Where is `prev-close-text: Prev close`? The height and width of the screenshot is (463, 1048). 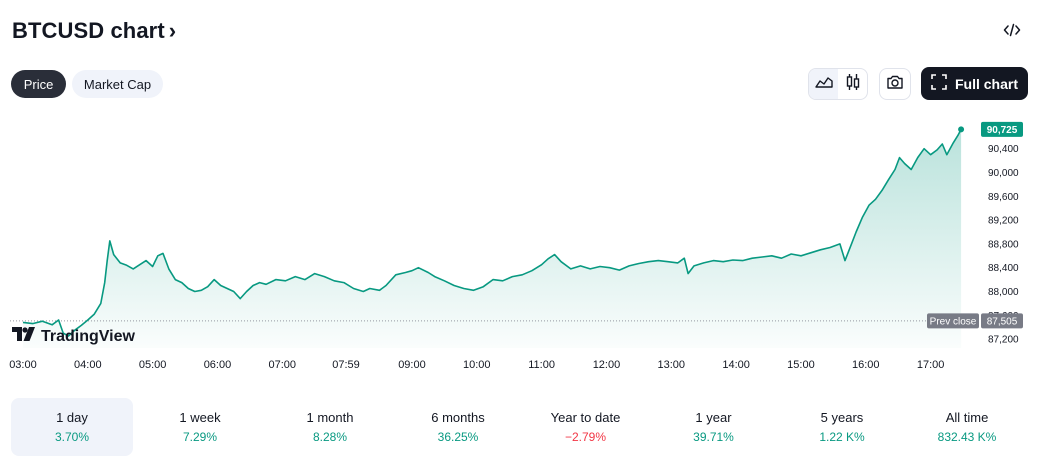 prev-close-text: Prev close is located at coordinates (953, 321).